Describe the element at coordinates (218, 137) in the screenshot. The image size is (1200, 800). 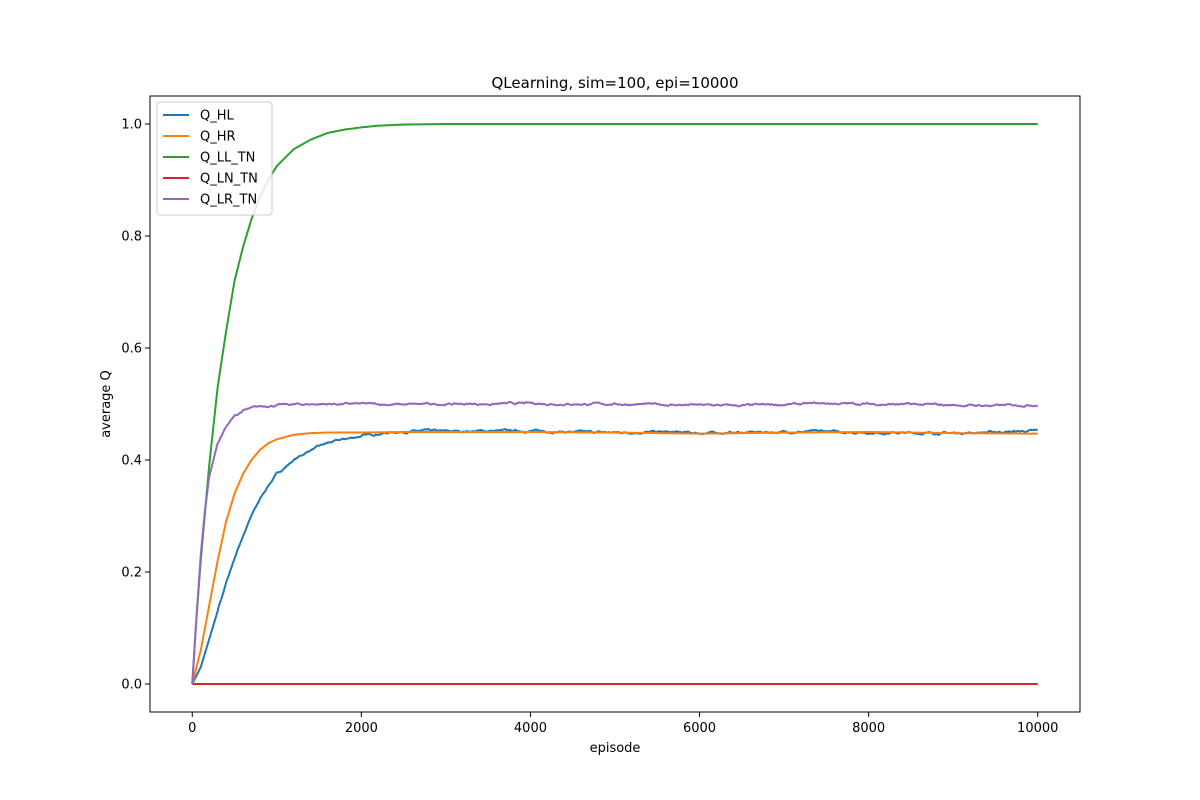
I see `legend-label: Q_HR` at that location.